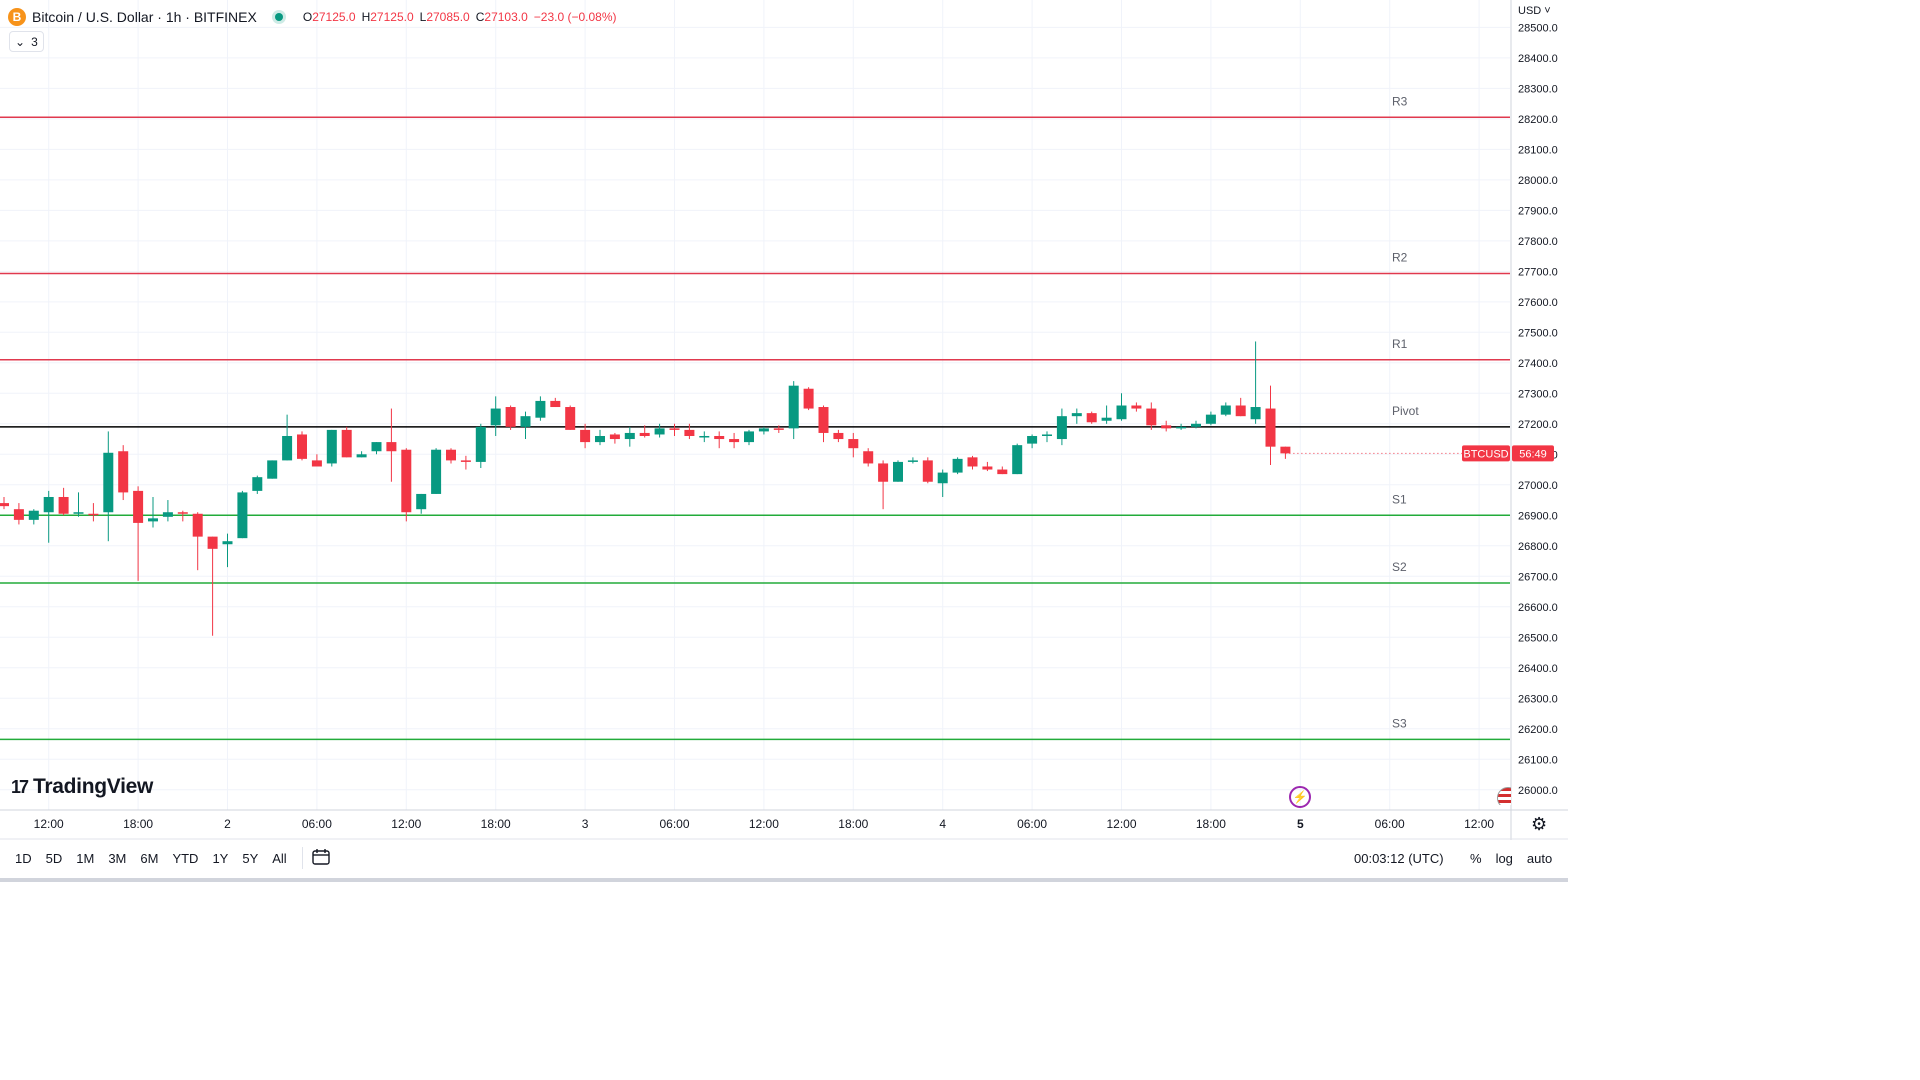 The image size is (1920, 1080). What do you see at coordinates (1538, 669) in the screenshot?
I see `price-axis-tick-label: 26400.0` at bounding box center [1538, 669].